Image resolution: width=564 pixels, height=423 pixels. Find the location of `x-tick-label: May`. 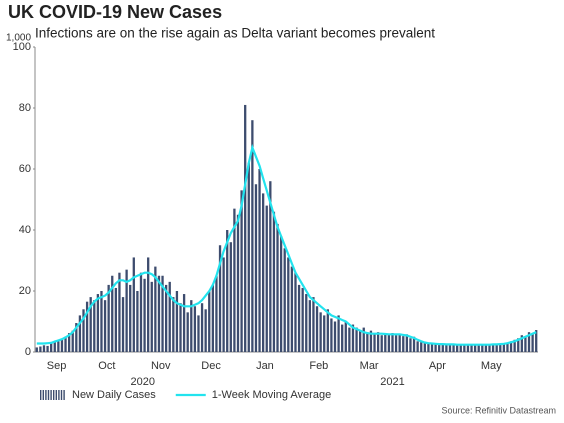

x-tick-label: May is located at coordinates (491, 366).